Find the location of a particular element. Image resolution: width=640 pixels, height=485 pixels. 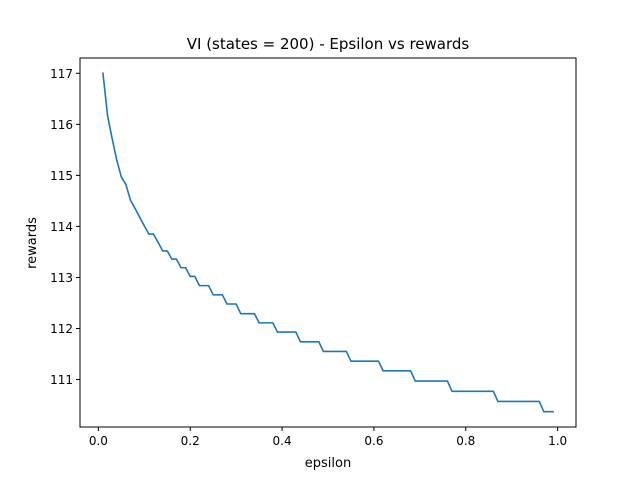

y-axis-ticks: 111 112 113 114 115 116 117 is located at coordinates (65, 227).